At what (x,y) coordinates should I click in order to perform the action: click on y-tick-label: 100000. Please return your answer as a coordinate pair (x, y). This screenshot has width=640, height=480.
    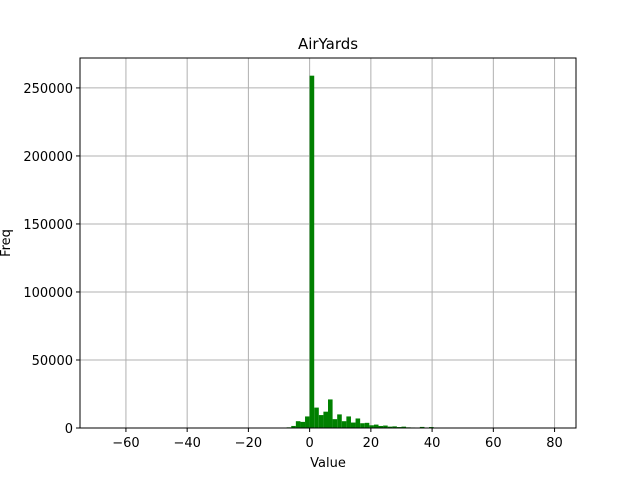
    Looking at the image, I should click on (48, 293).